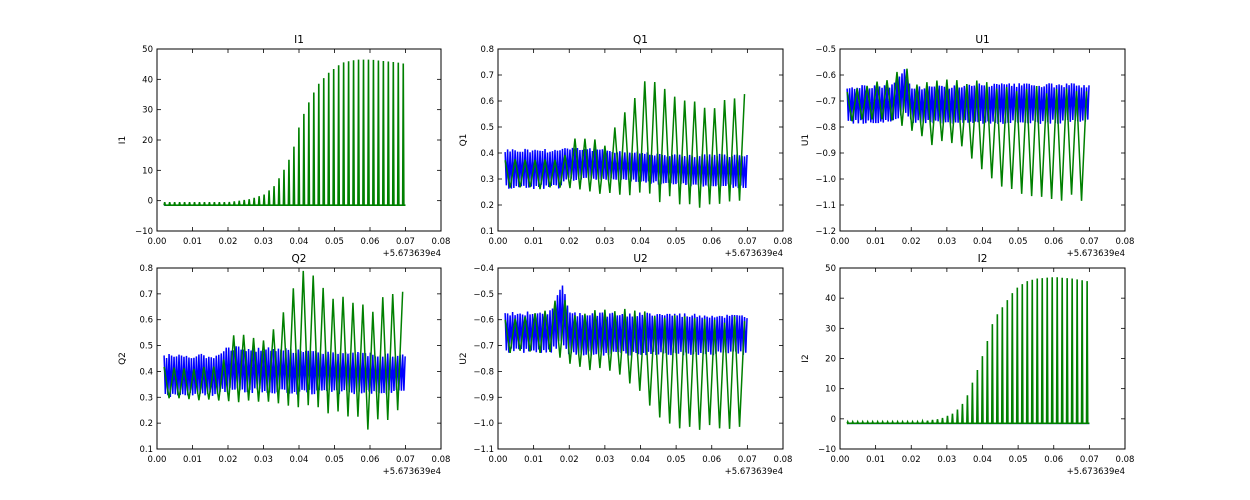  Describe the element at coordinates (806, 140) in the screenshot. I see `y-axis-label: U1` at that location.